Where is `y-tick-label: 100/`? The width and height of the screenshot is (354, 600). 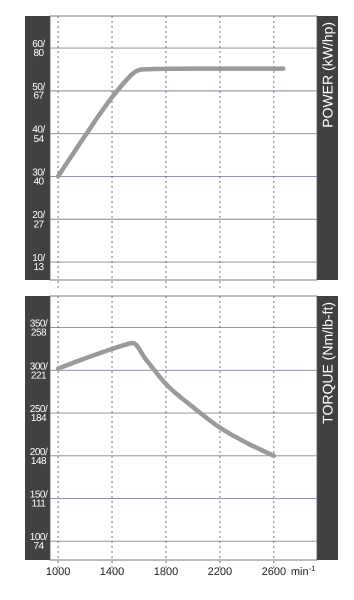
y-tick-label: 100/ is located at coordinates (39, 538).